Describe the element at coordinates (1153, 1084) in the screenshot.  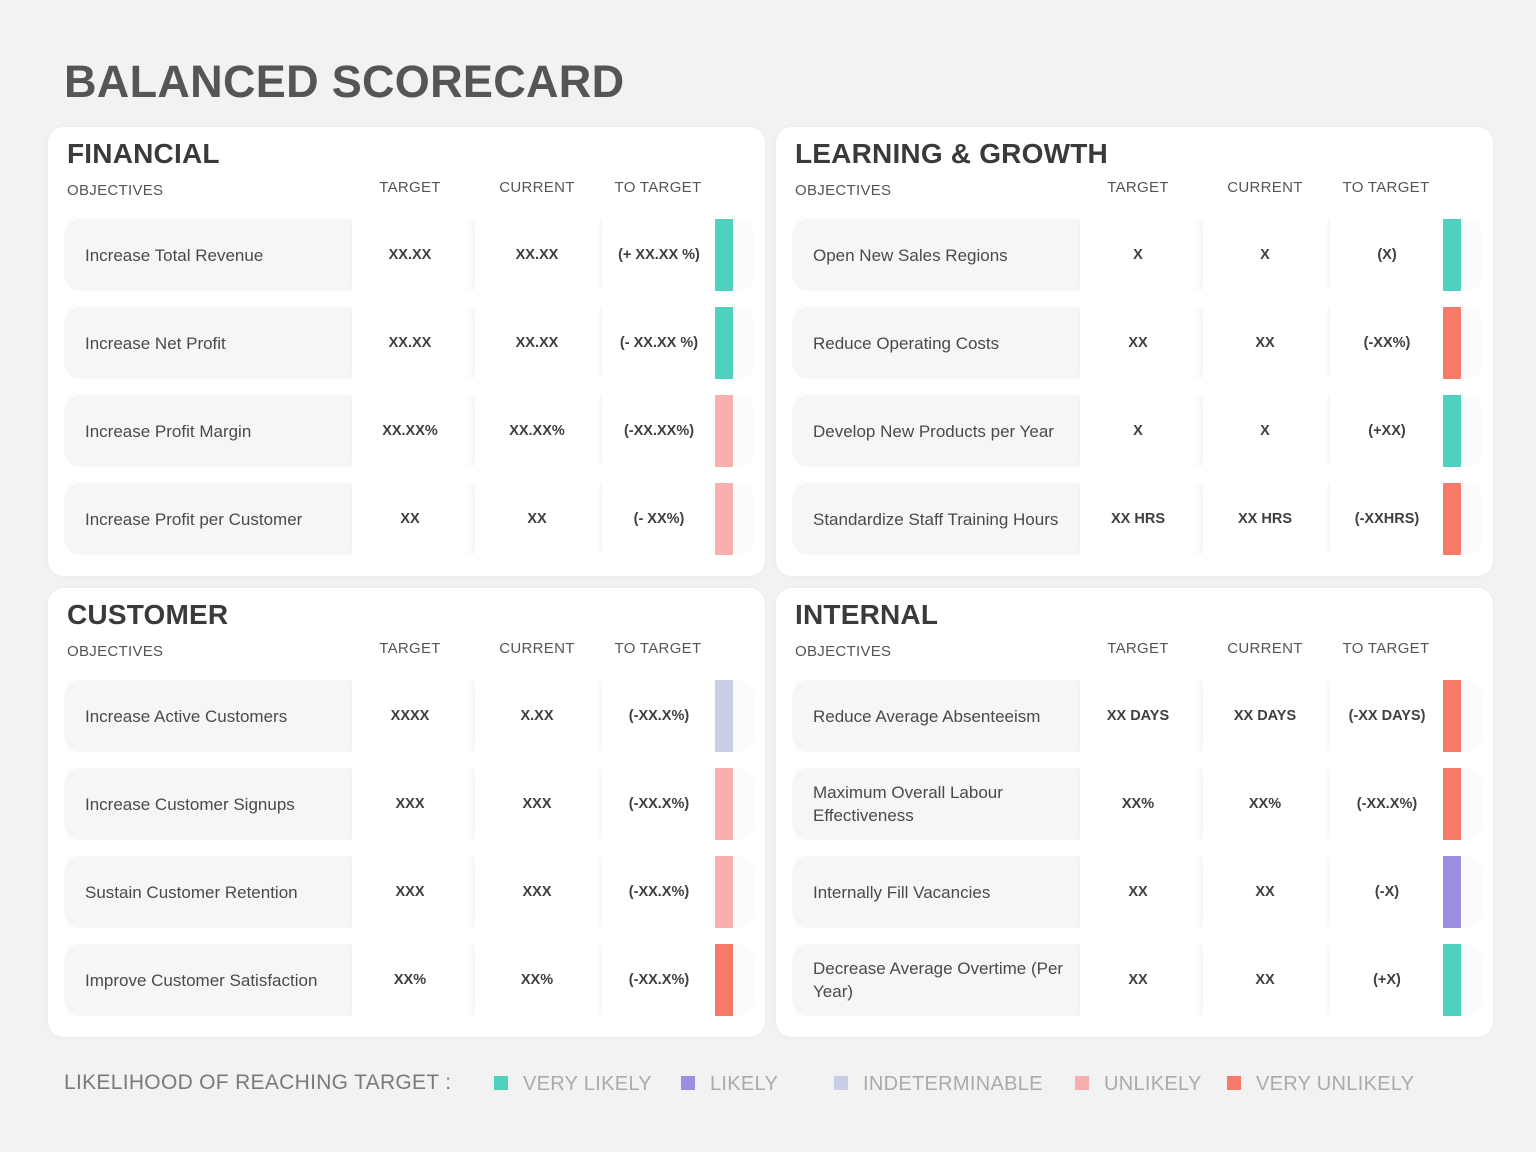
I see `legend-item-label: UNLIKELY` at that location.